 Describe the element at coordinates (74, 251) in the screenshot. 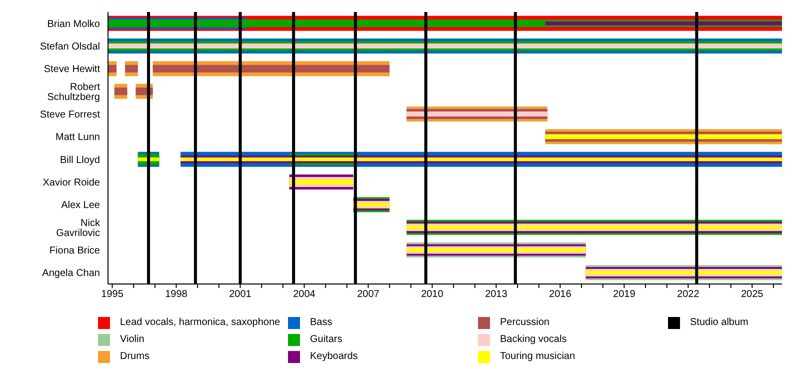

I see `y-tick-label: Fiona Brice` at that location.